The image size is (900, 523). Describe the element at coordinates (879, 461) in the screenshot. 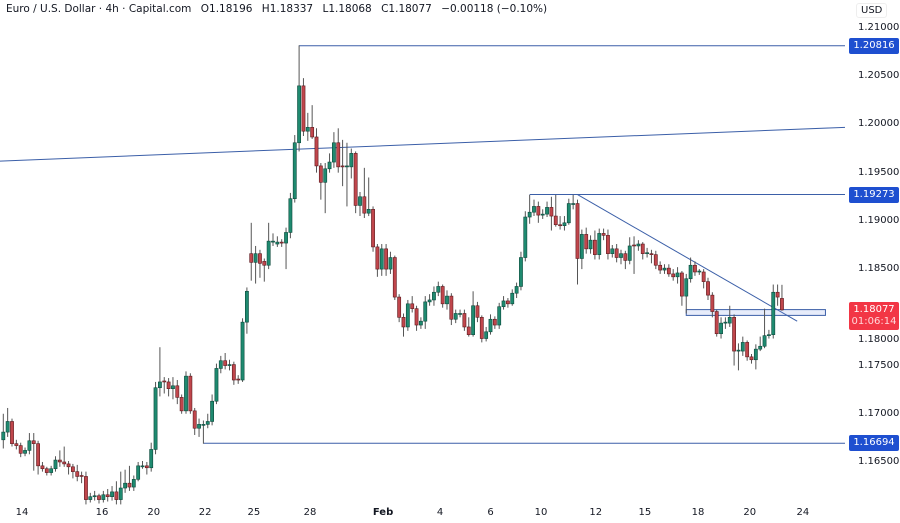

I see `price-tick-label: 1.16500` at that location.